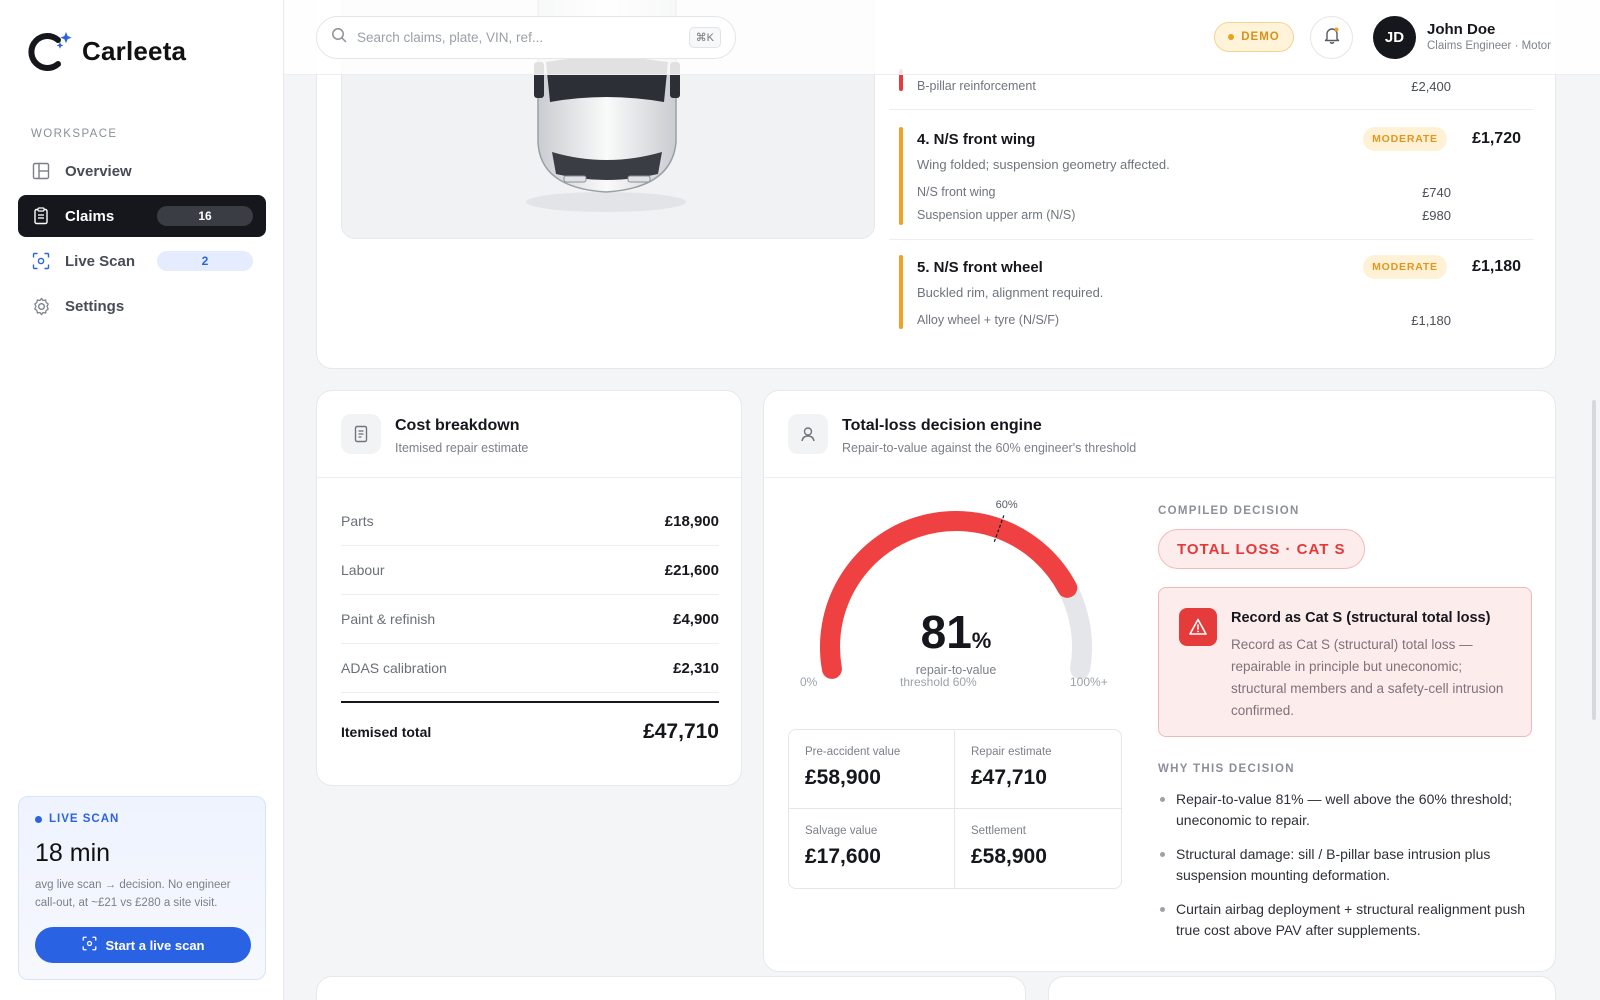 The height and width of the screenshot is (1000, 1600). Describe the element at coordinates (980, 267) in the screenshot. I see `damage-item-title: 5. N/S front wheel` at that location.